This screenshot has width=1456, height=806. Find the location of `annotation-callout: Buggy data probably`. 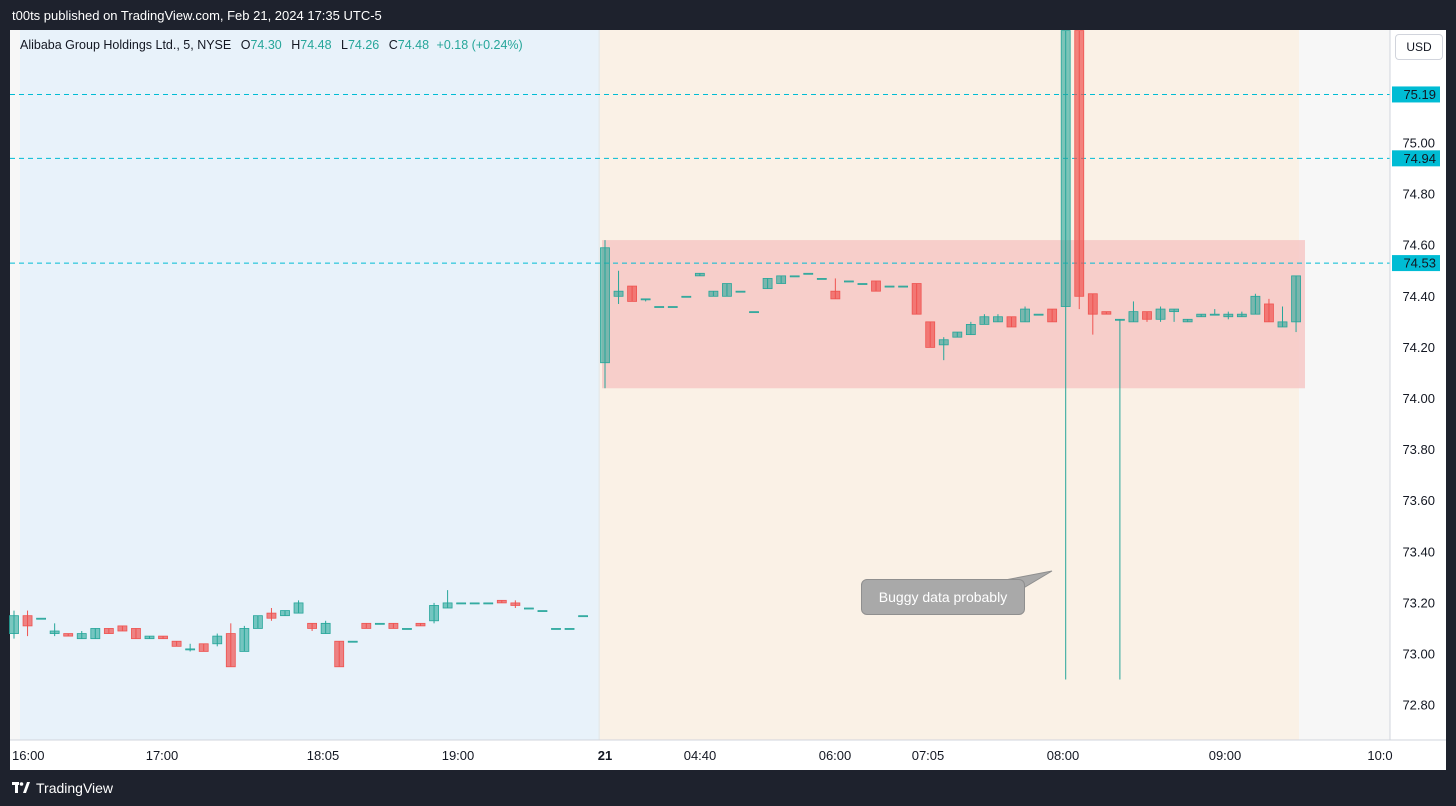

annotation-callout: Buggy data probably is located at coordinates (943, 597).